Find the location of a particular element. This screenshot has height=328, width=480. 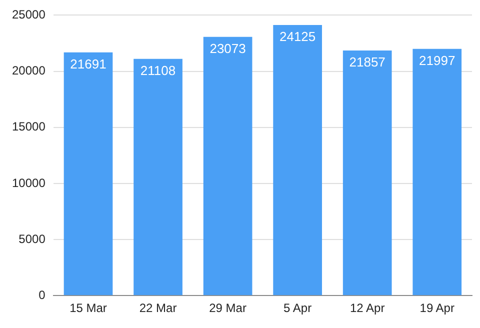

y-tick-label: 0 is located at coordinates (42, 295).